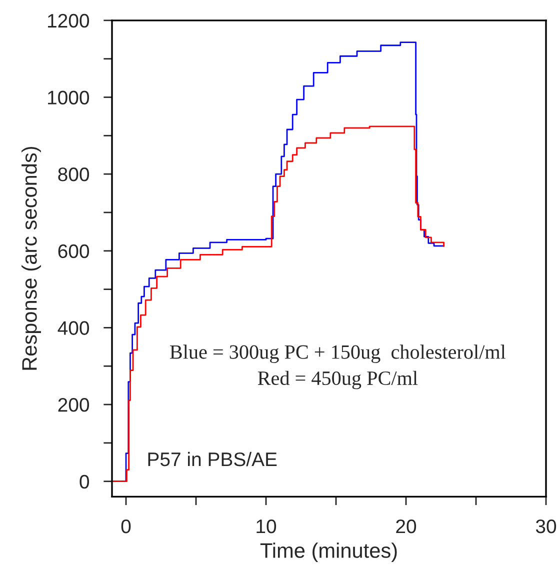 This screenshot has width=560, height=583. I want to click on y-tick-label: 1000, so click(69, 97).